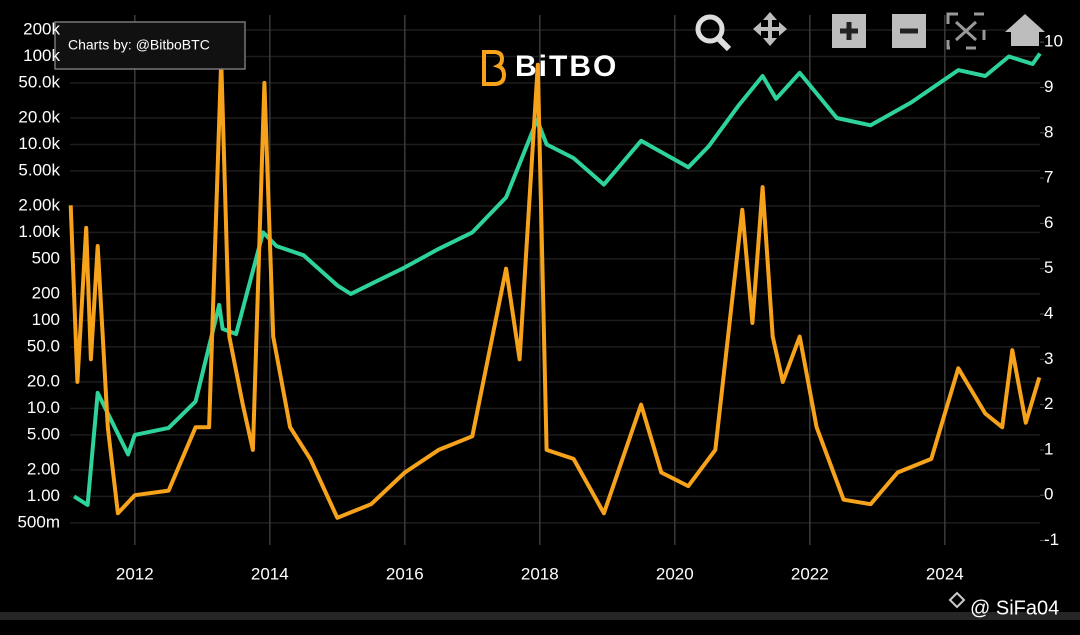 The width and height of the screenshot is (1080, 635). I want to click on y-tick-label: 1.00, so click(43, 495).